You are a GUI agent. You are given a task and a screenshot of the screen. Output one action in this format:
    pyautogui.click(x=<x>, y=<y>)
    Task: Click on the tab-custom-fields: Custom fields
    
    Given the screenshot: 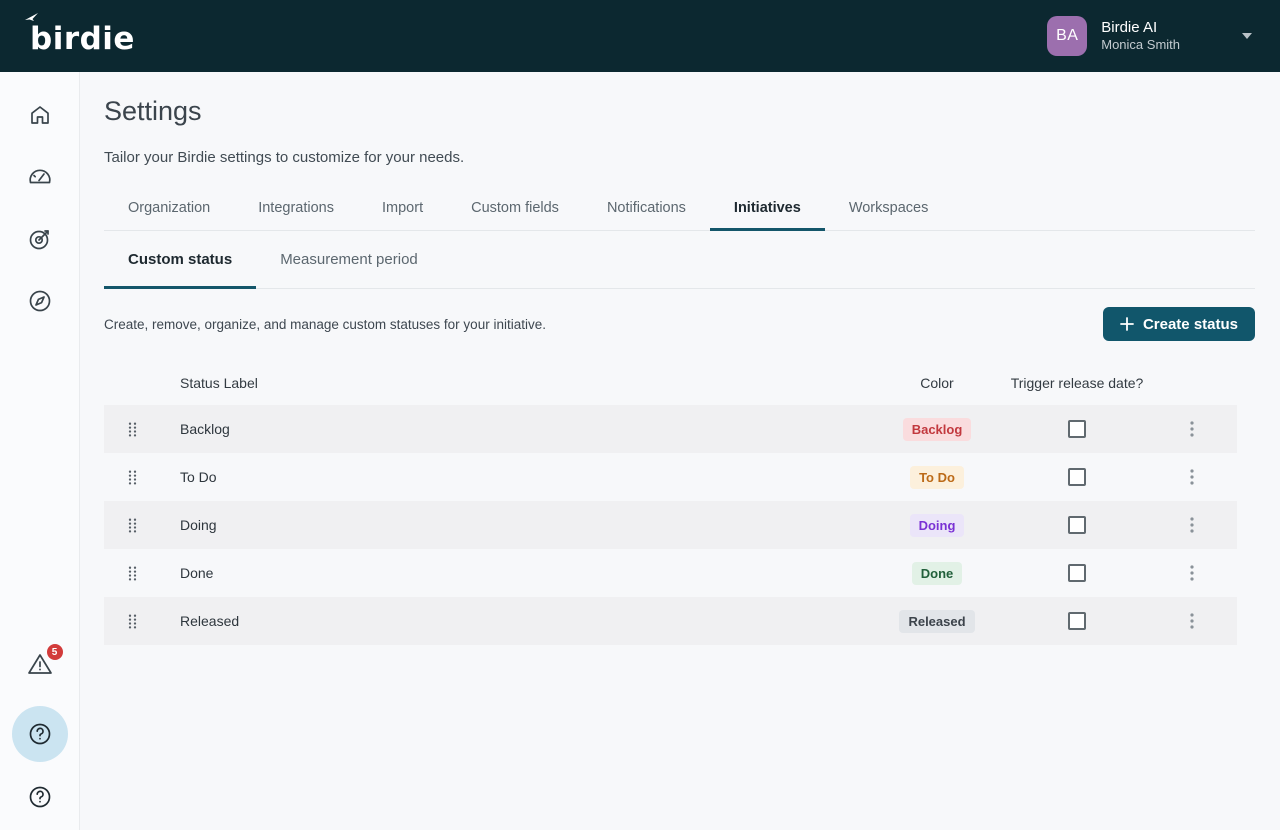 What is the action you would take?
    pyautogui.click(x=515, y=208)
    